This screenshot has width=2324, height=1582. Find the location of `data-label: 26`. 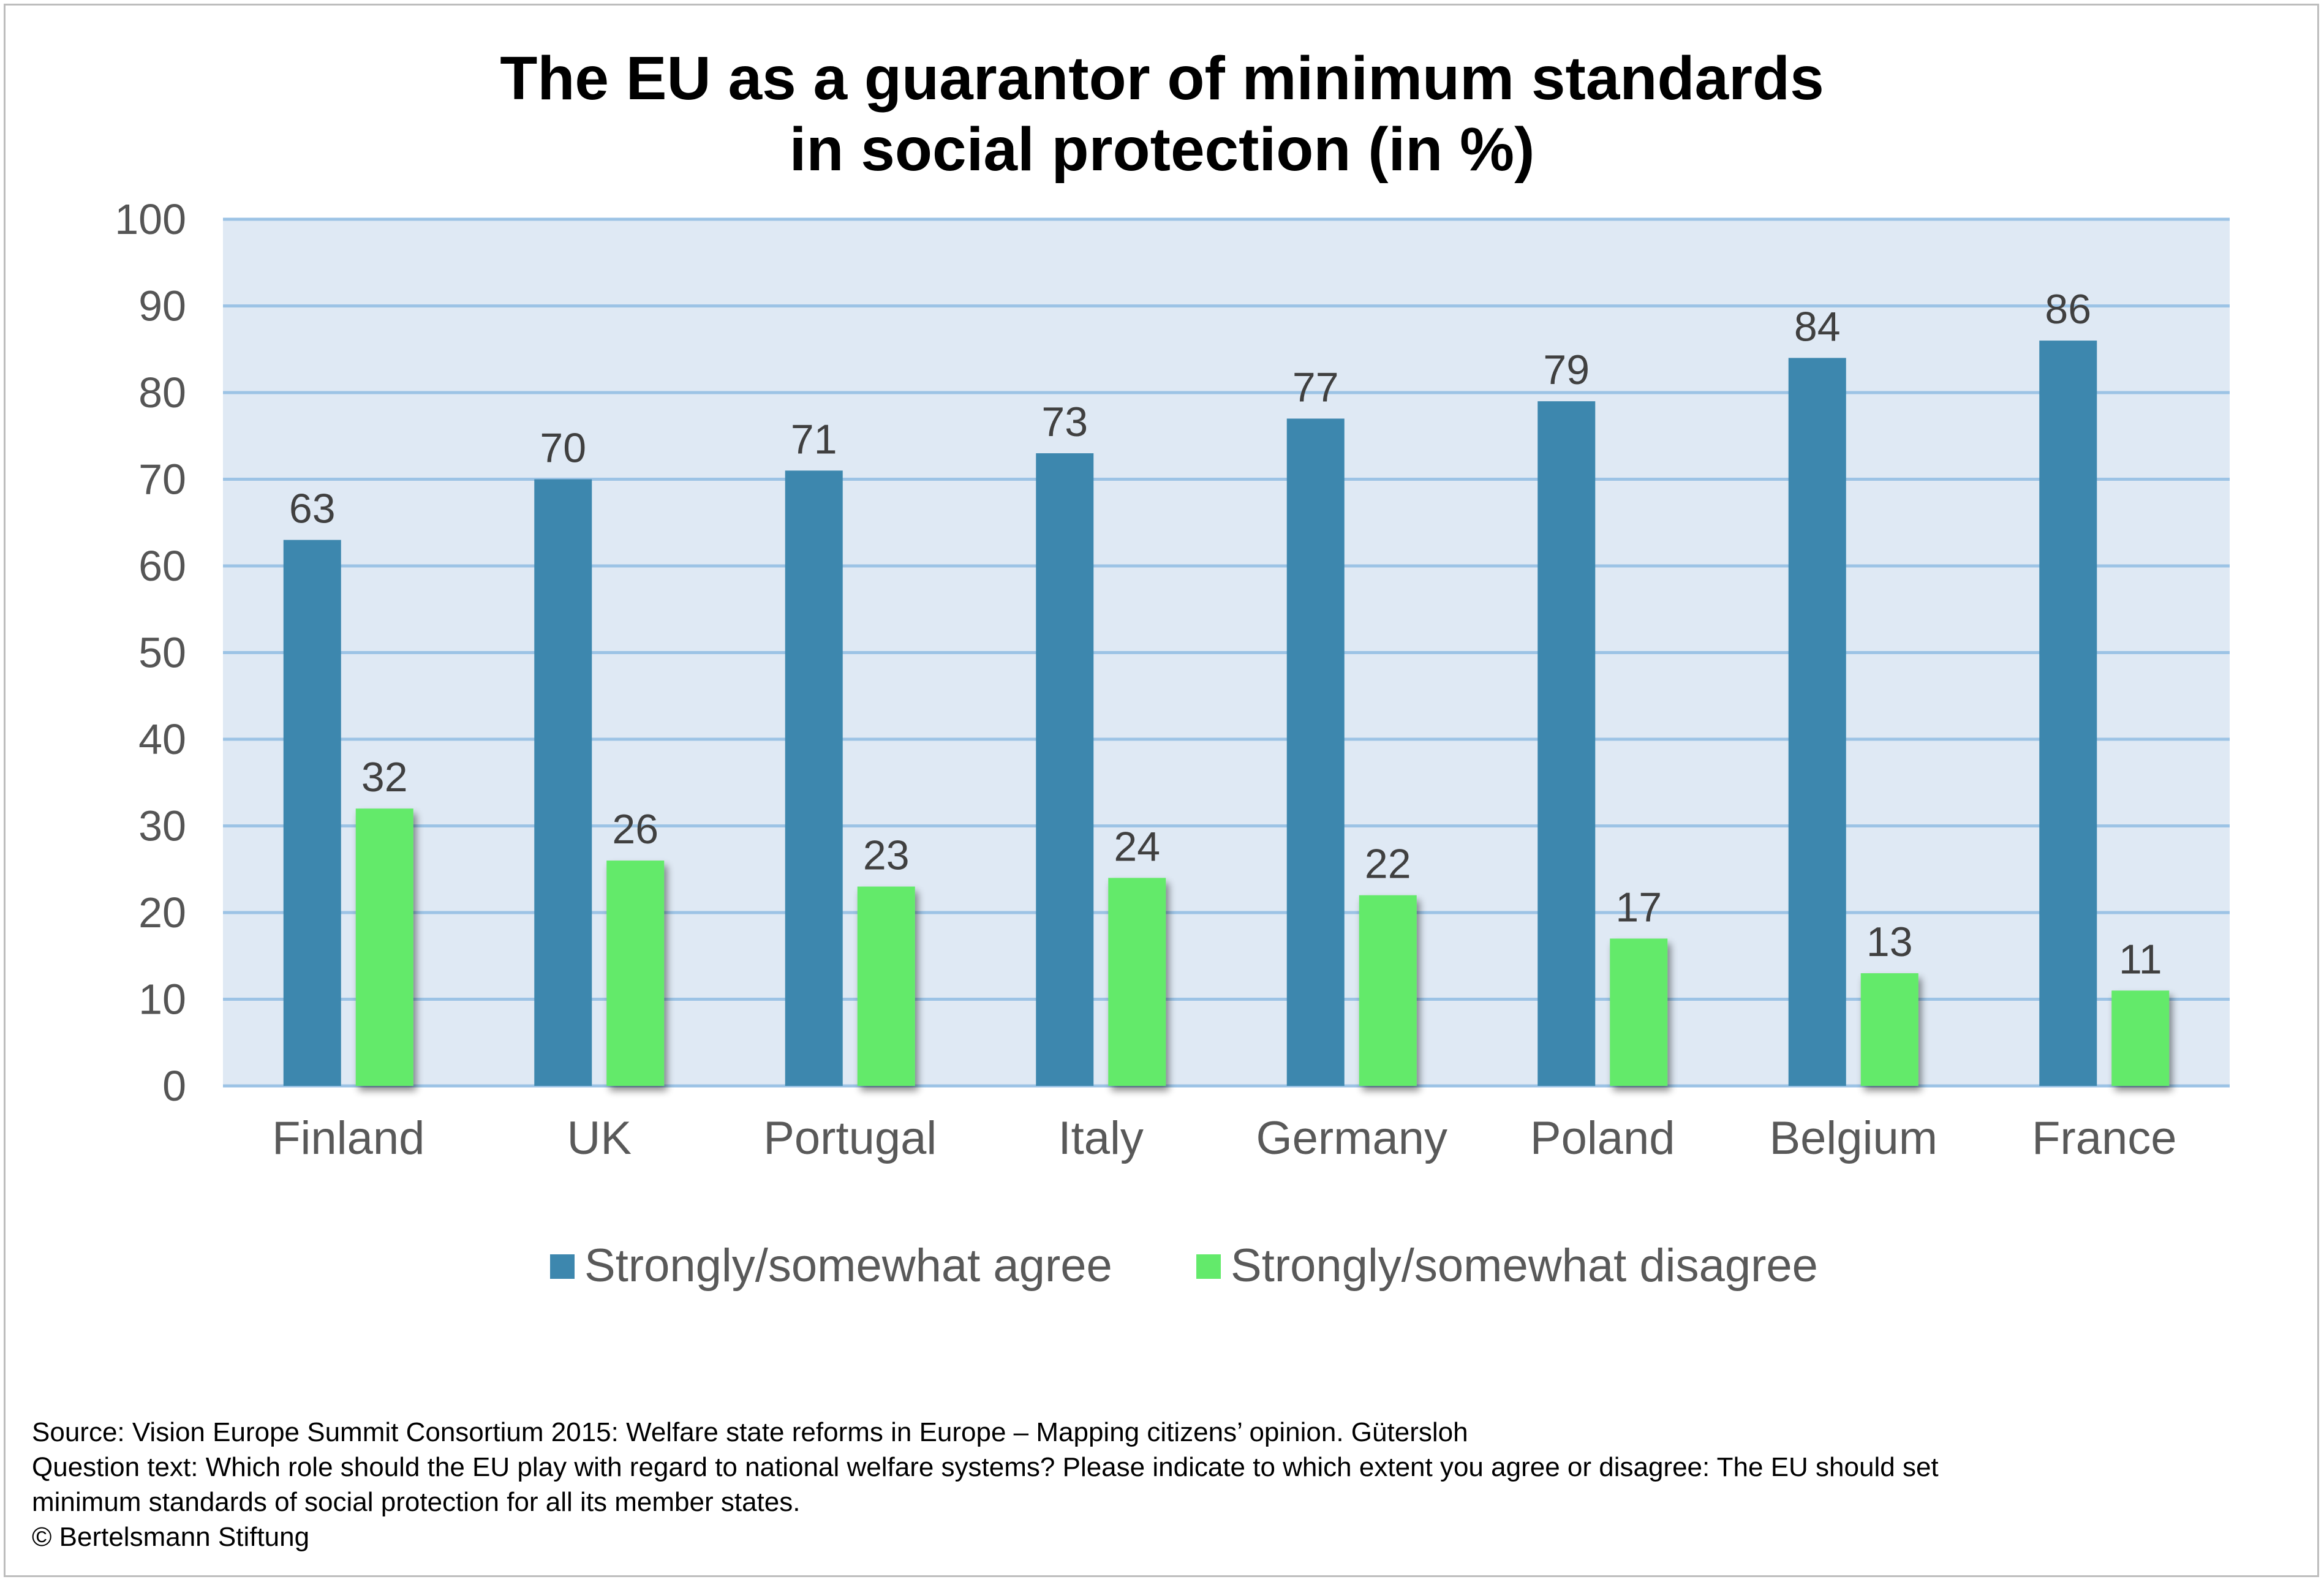

data-label: 26 is located at coordinates (635, 829).